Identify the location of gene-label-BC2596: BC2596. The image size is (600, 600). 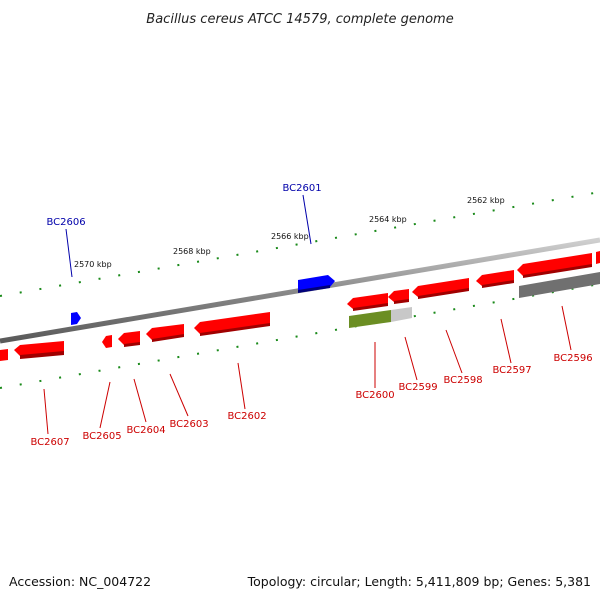
(572, 358).